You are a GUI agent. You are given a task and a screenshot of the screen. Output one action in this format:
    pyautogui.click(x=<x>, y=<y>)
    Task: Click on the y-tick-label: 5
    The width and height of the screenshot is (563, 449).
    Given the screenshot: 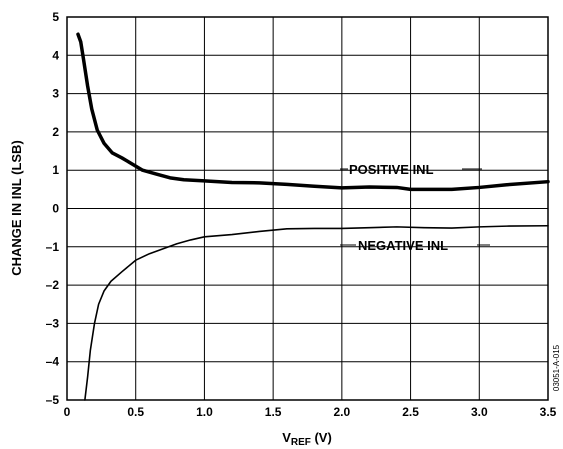 What is the action you would take?
    pyautogui.click(x=55, y=17)
    